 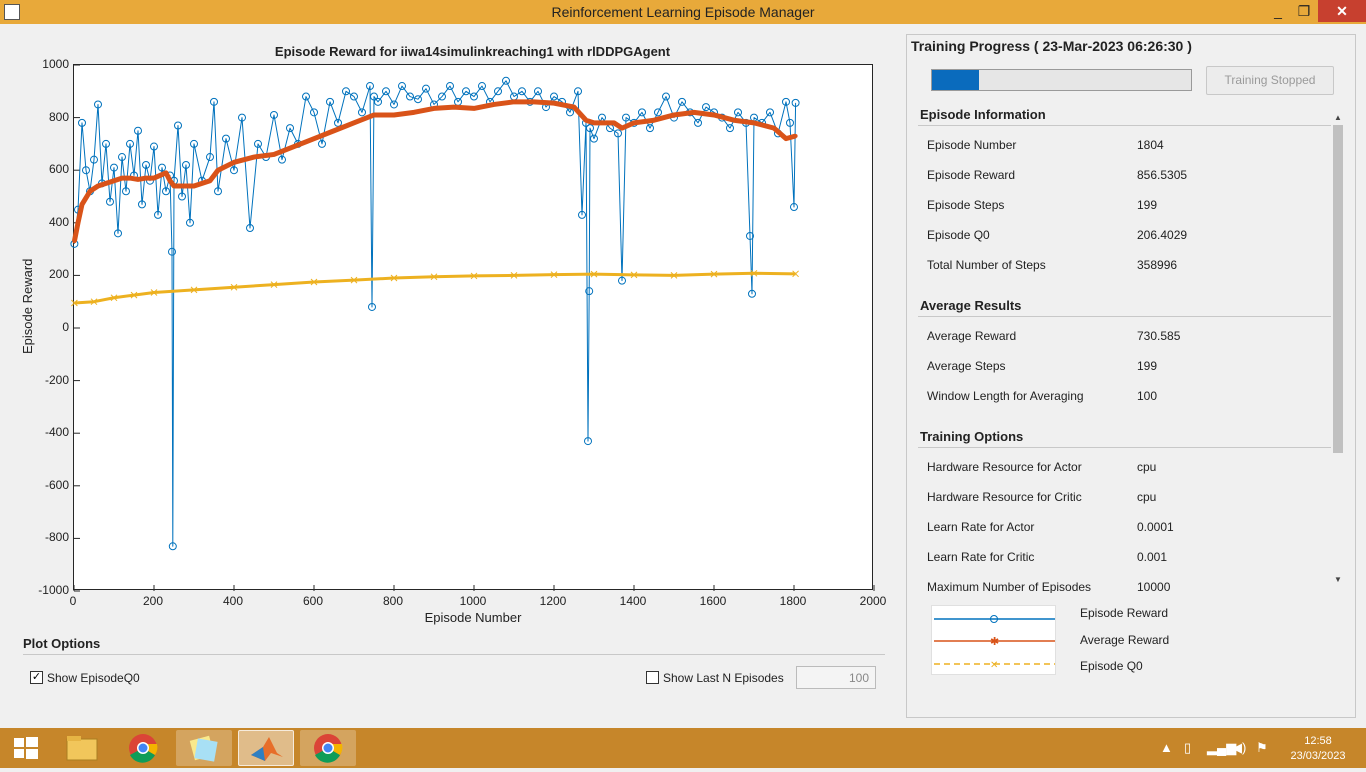 What do you see at coordinates (56, 379) in the screenshot?
I see `y-tick-label: -200` at bounding box center [56, 379].